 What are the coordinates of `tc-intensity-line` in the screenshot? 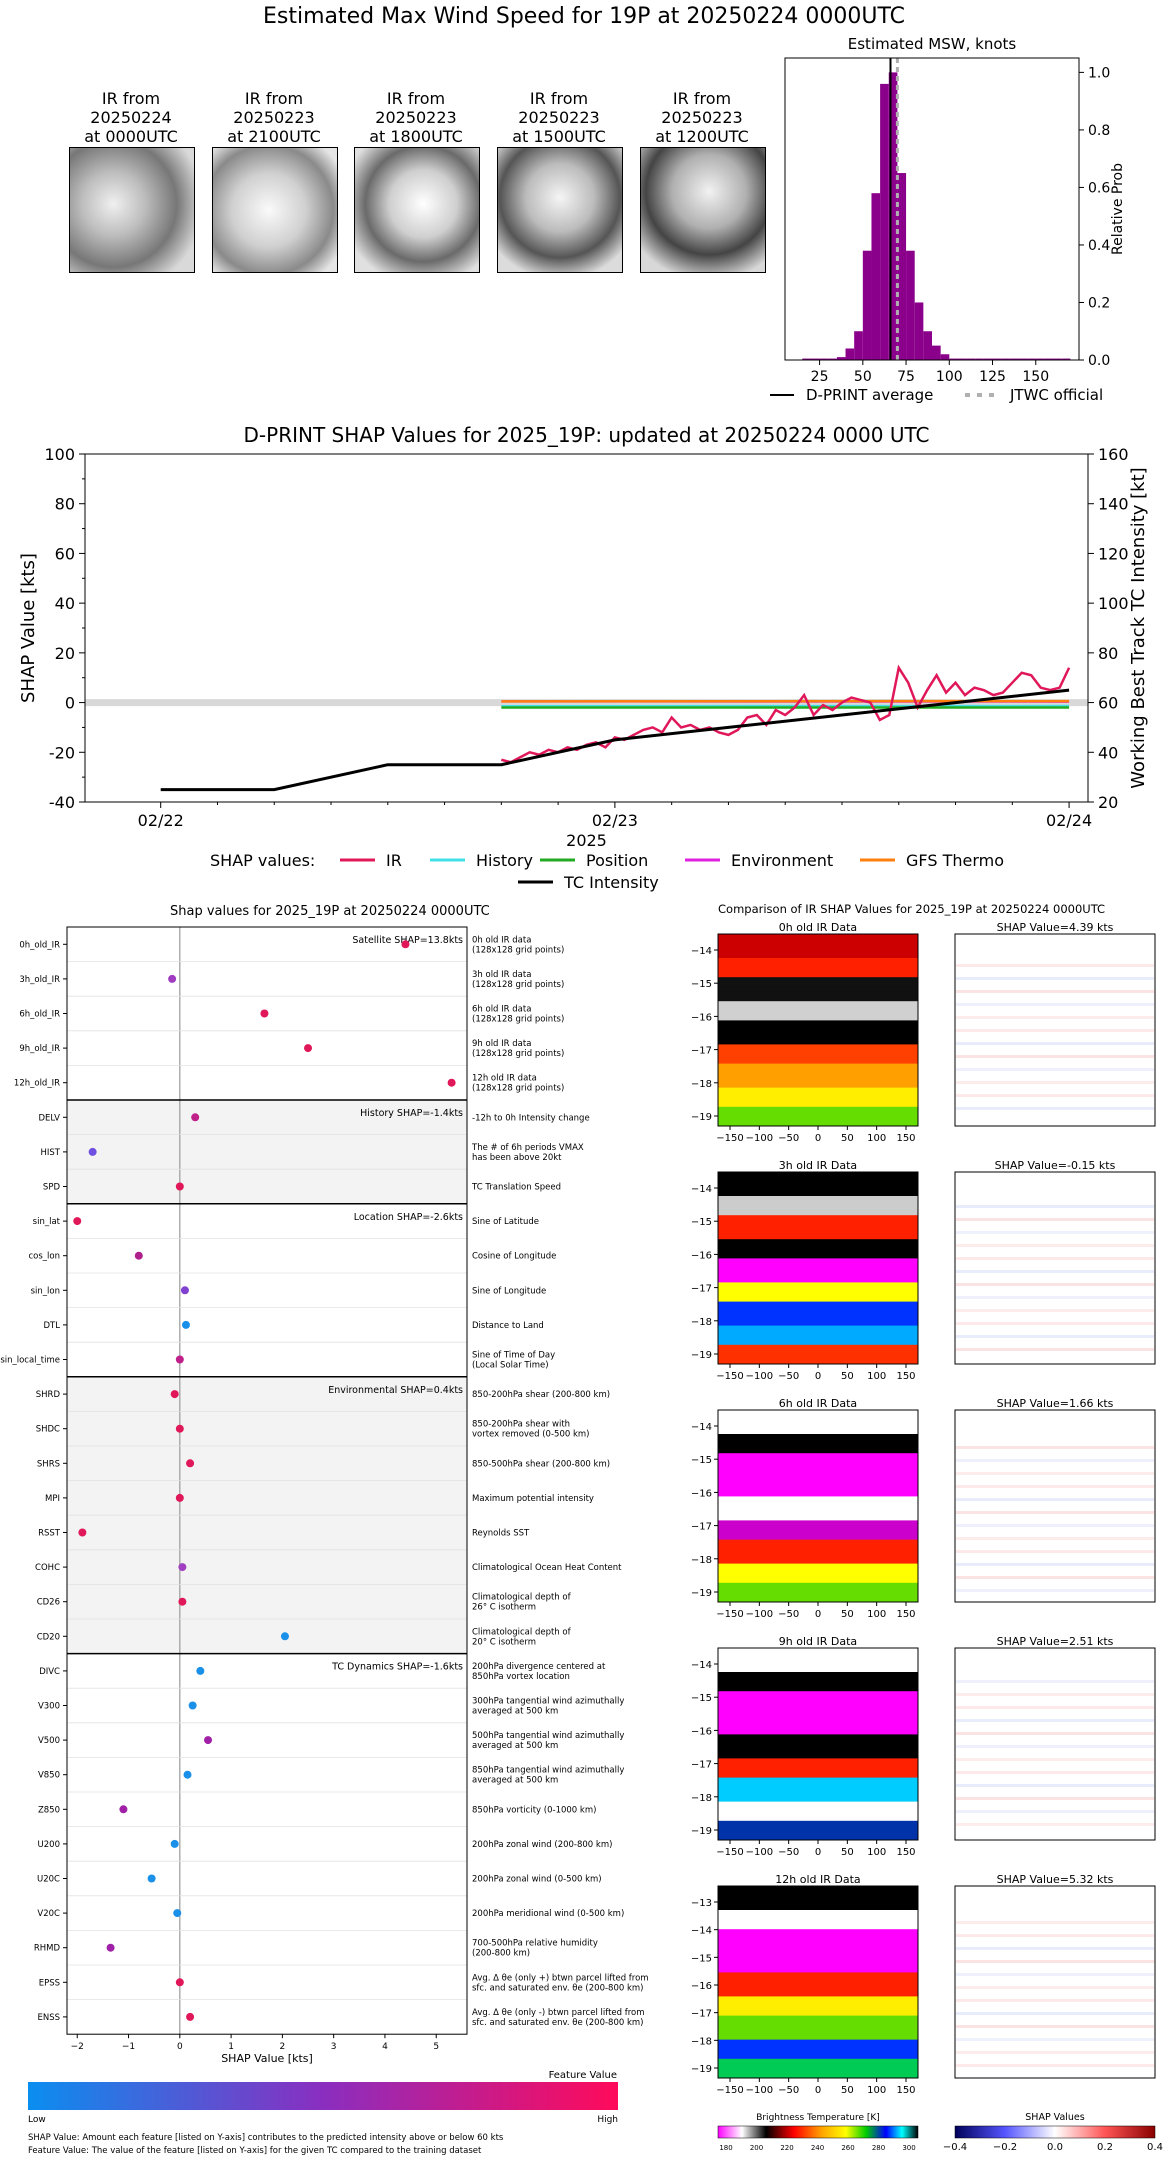 It's located at (615, 740).